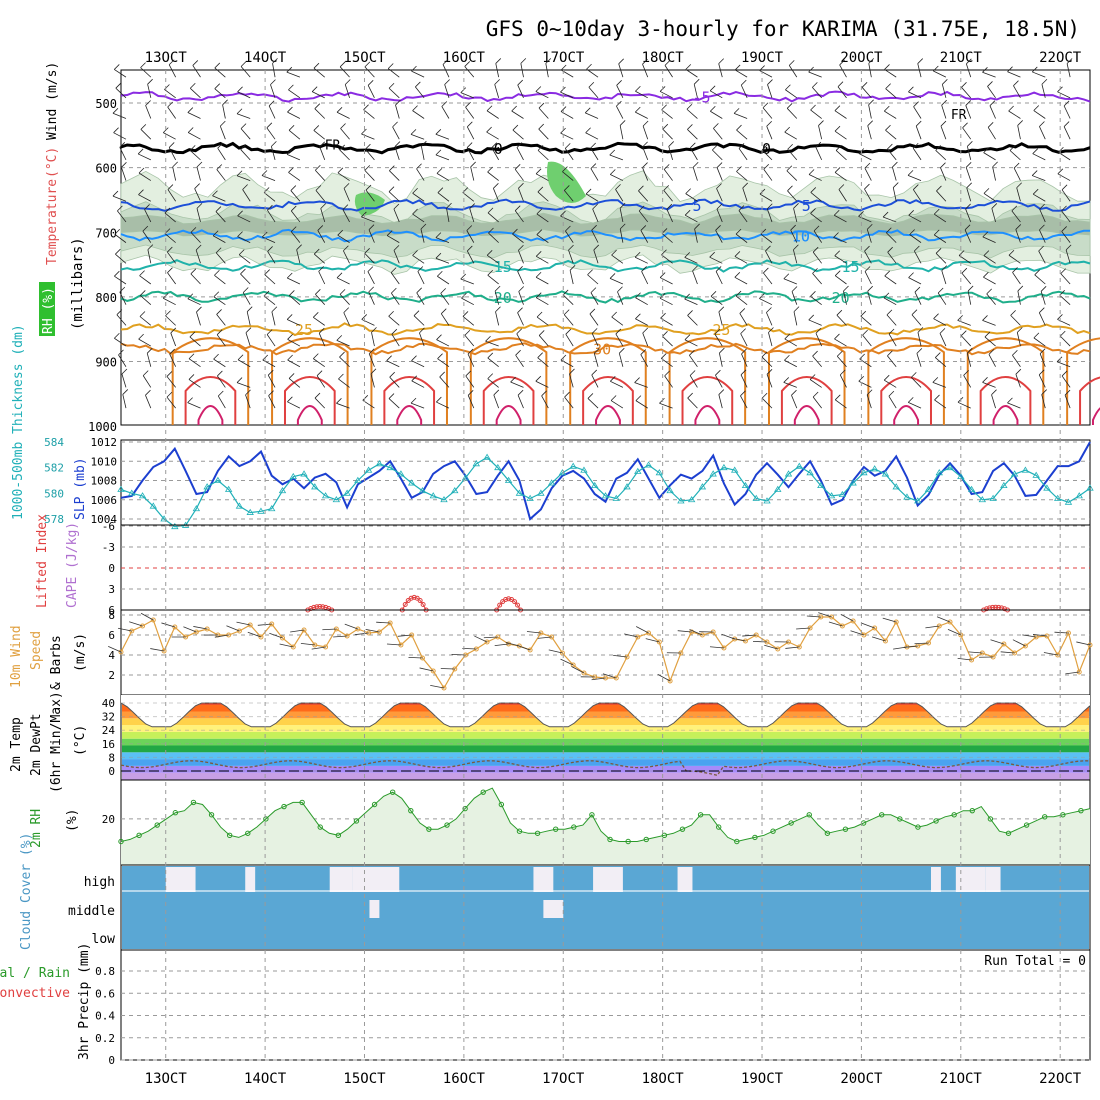  I want to click on top-x-tick-label: 16OCT, so click(464, 58).